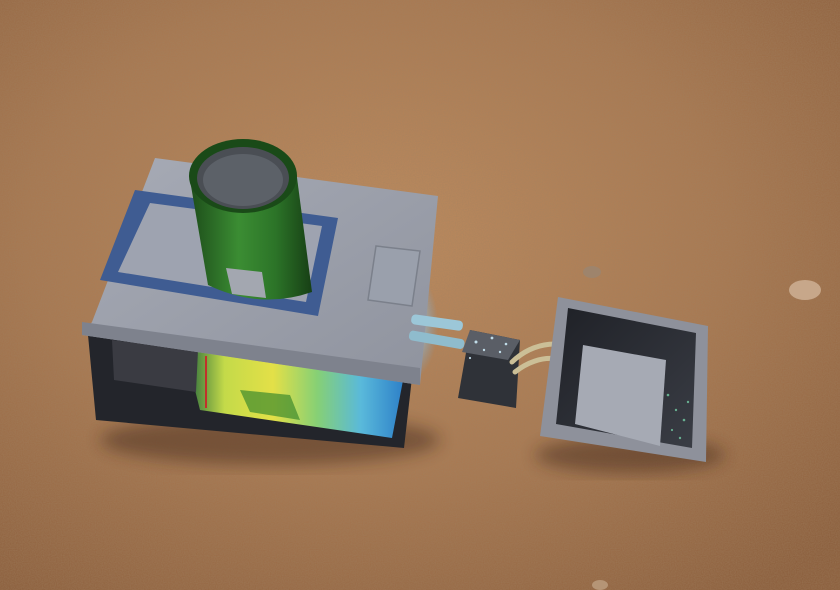 The image size is (840, 590). I want to click on cylinder-label-plate, so click(246, 283).